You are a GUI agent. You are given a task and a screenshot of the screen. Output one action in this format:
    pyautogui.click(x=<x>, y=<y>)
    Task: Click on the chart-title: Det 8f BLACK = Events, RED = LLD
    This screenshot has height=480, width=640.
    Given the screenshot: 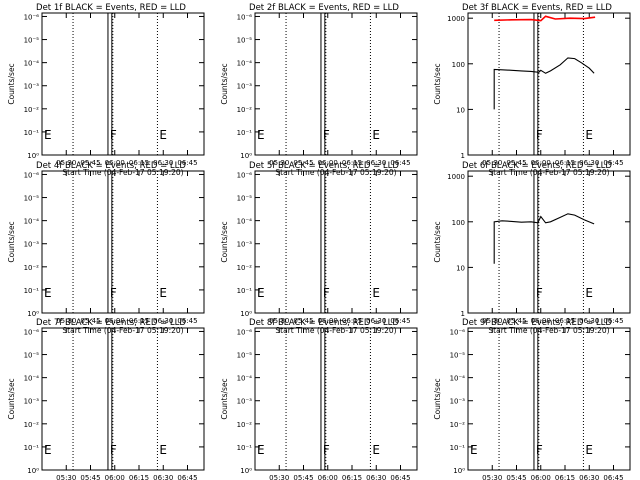 What is the action you would take?
    pyautogui.click(x=324, y=323)
    